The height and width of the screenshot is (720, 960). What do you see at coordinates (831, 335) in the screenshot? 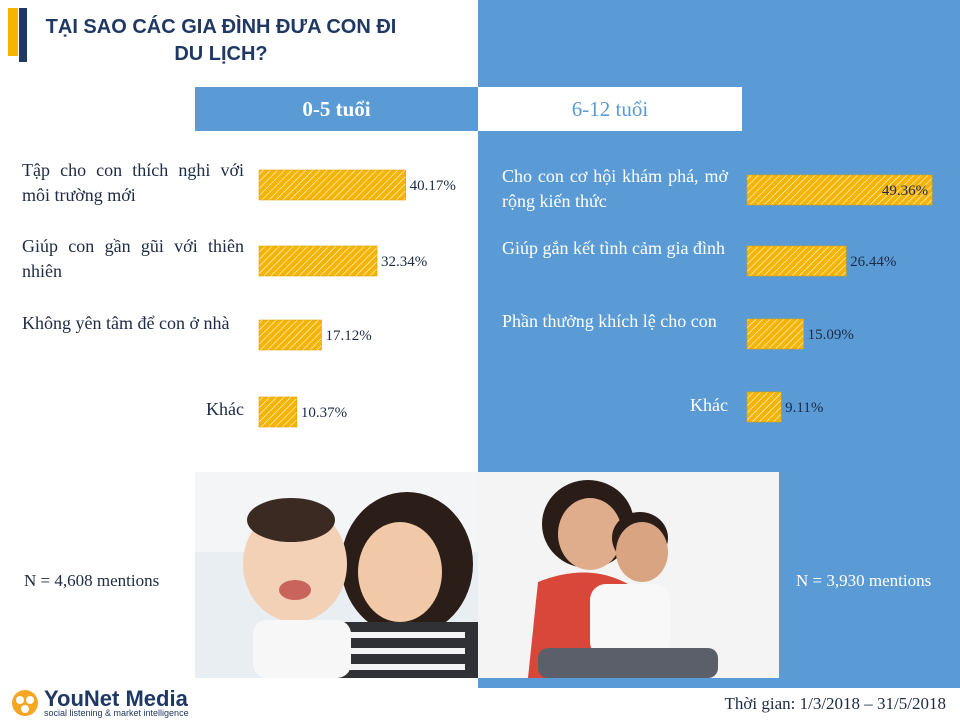
I see `data-label: 15.09%` at bounding box center [831, 335].